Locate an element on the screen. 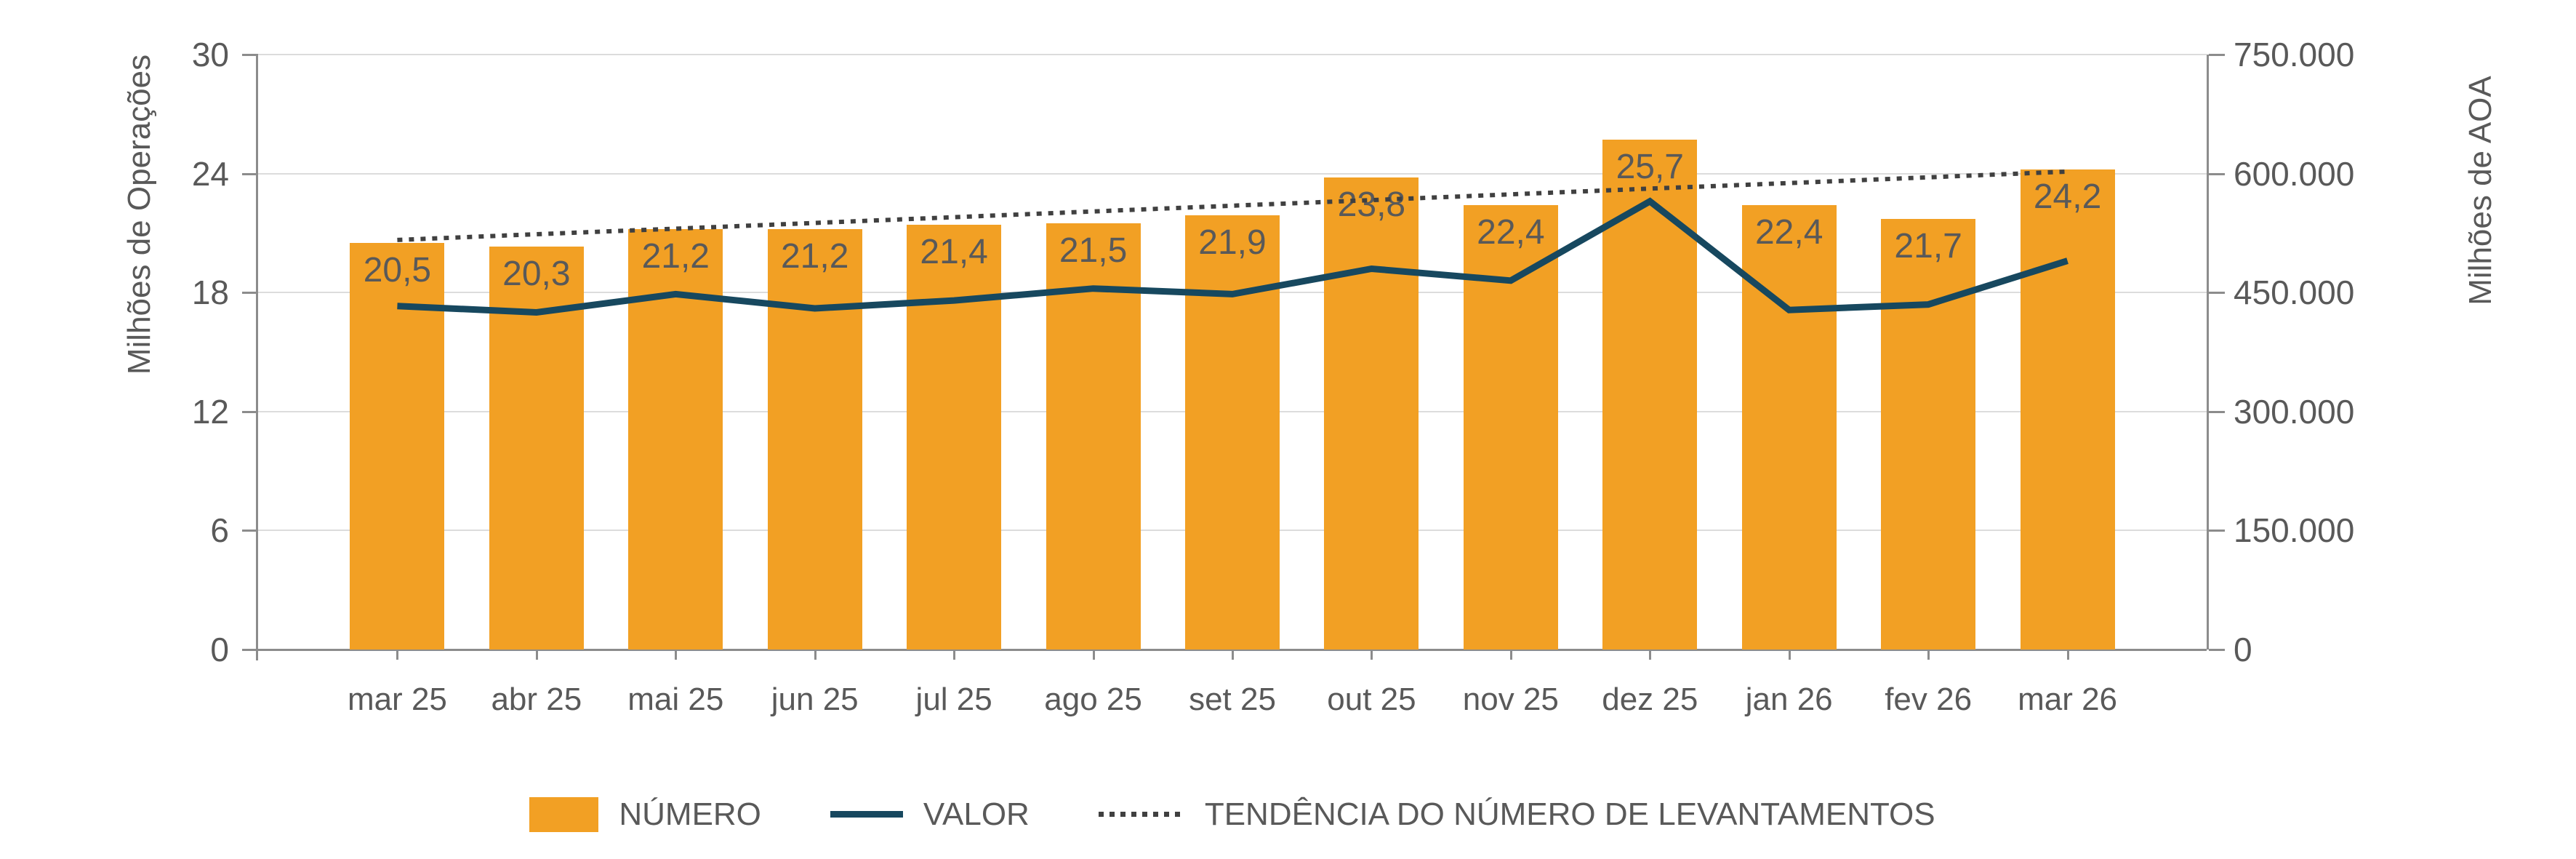 The image size is (2576, 859). left-tick-label-0: 0 is located at coordinates (220, 649).